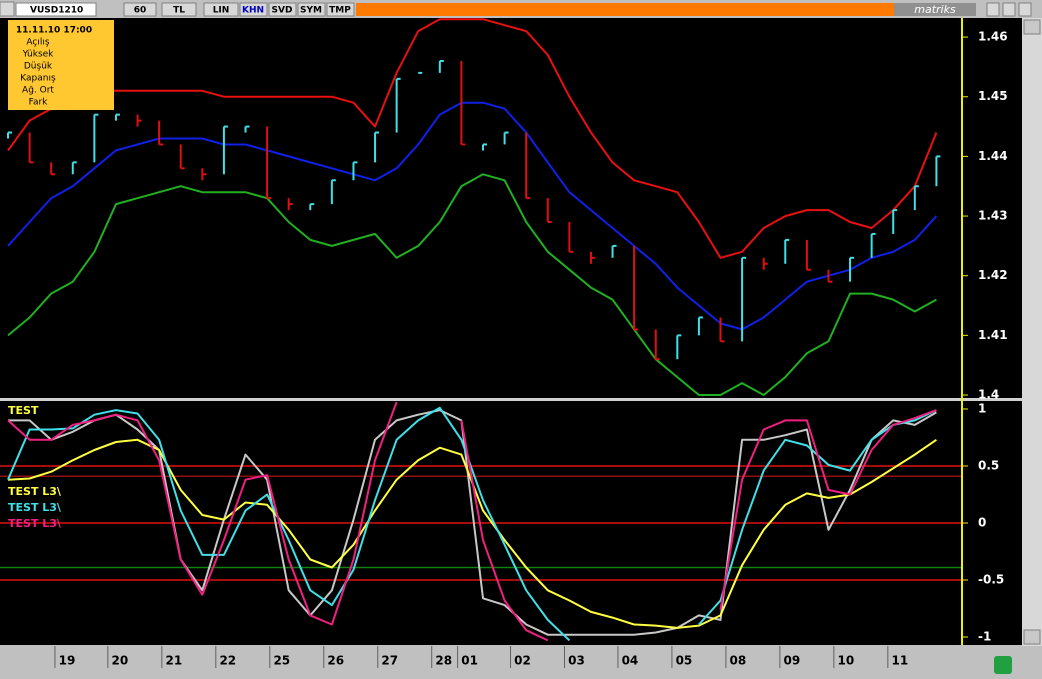 Image resolution: width=1042 pixels, height=679 pixels. Describe the element at coordinates (38, 73) in the screenshot. I see `info-fields: Açılış Yüksek Düşük Kapanış Ağ. Ort Fark` at that location.